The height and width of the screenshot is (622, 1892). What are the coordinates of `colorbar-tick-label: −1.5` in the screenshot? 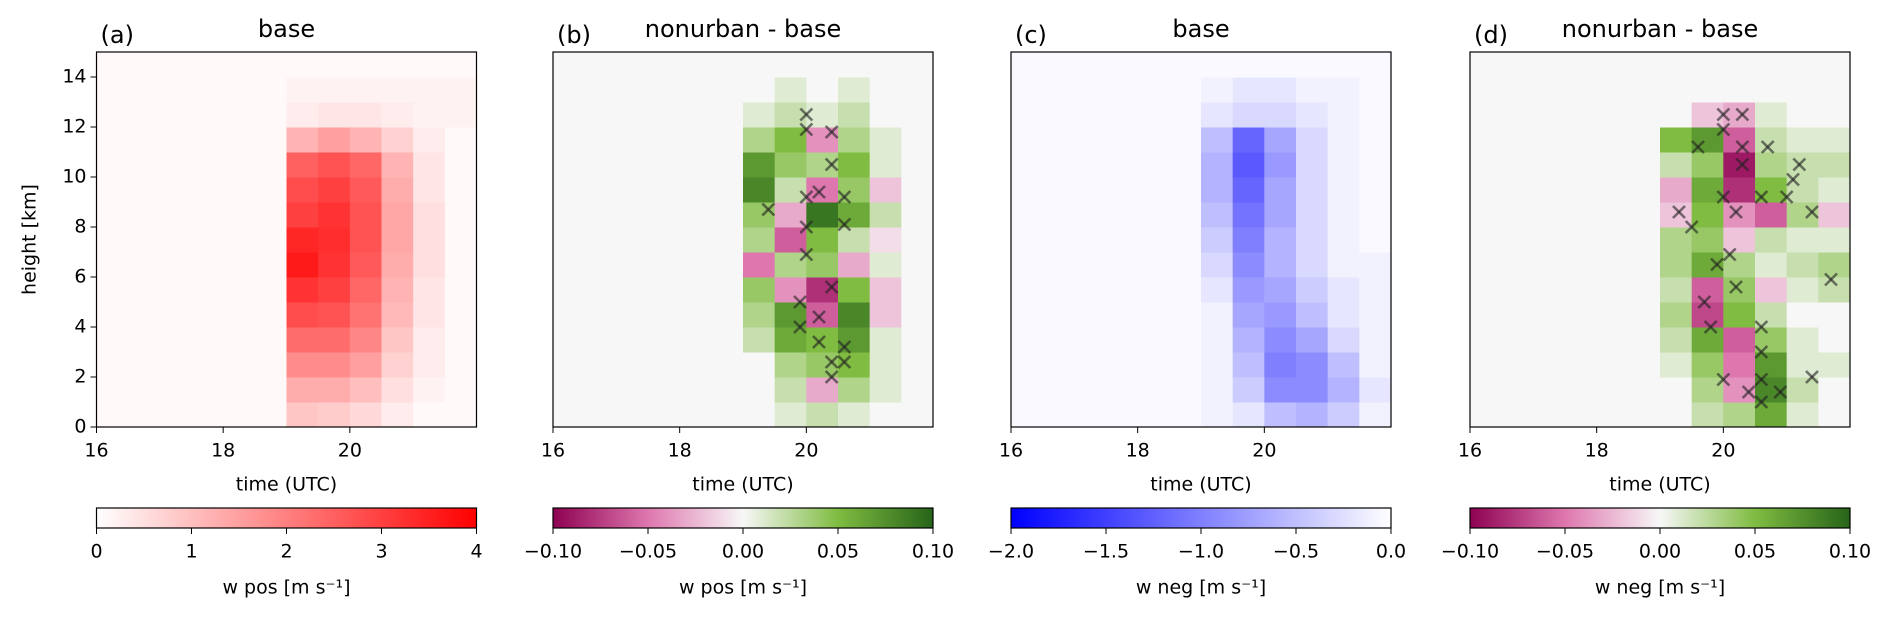 It's located at (1106, 552).